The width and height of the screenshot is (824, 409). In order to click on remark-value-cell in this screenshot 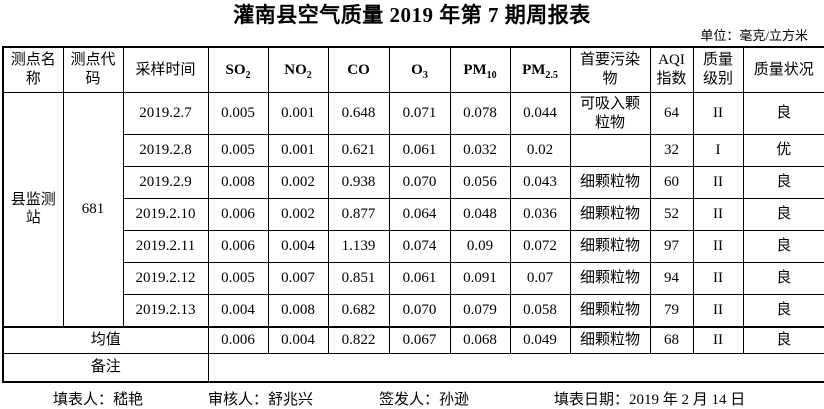, I will do `click(515, 368)`.